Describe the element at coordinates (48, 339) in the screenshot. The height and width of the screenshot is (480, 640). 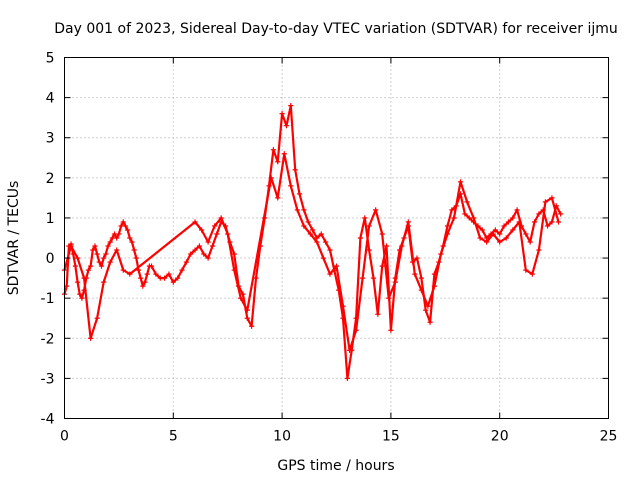
I see `y-tick-label: -2` at that location.